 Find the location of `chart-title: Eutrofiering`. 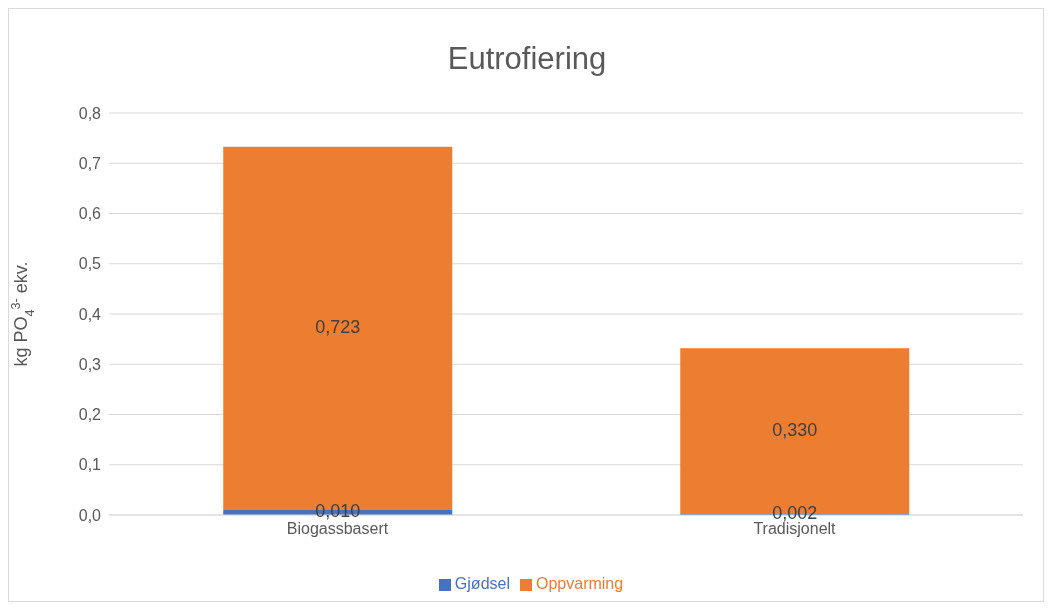

chart-title: Eutrofiering is located at coordinates (527, 59).